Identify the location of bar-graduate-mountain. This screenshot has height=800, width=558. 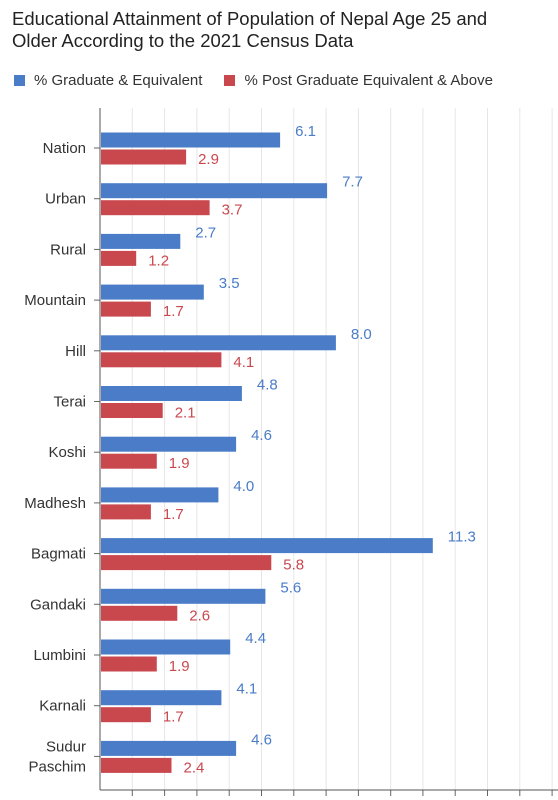
(152, 292).